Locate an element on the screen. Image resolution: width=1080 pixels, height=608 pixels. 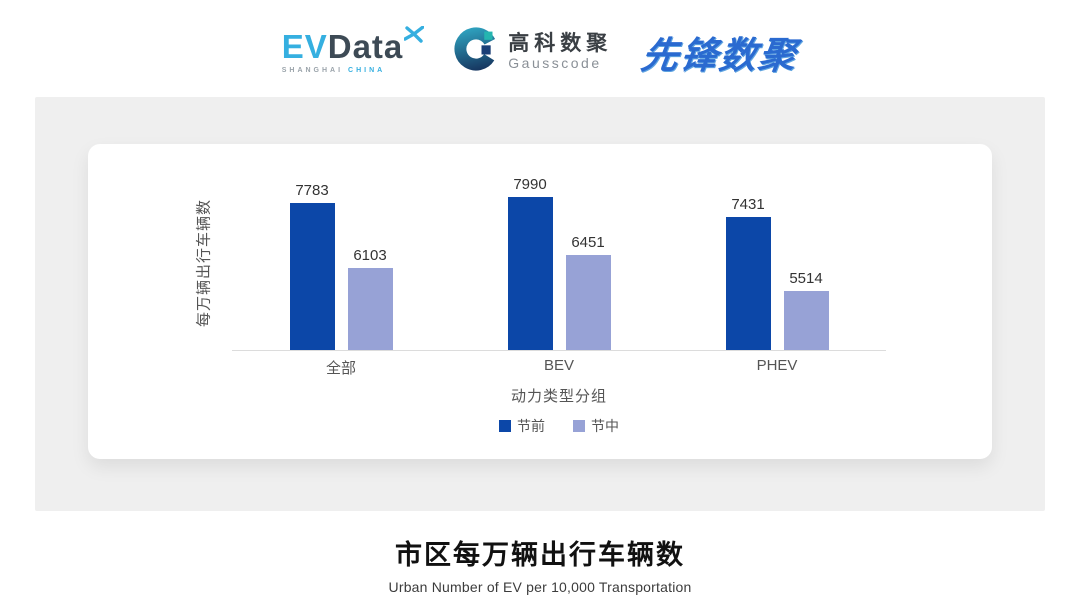
bar-value-label: 7431 is located at coordinates (748, 204).